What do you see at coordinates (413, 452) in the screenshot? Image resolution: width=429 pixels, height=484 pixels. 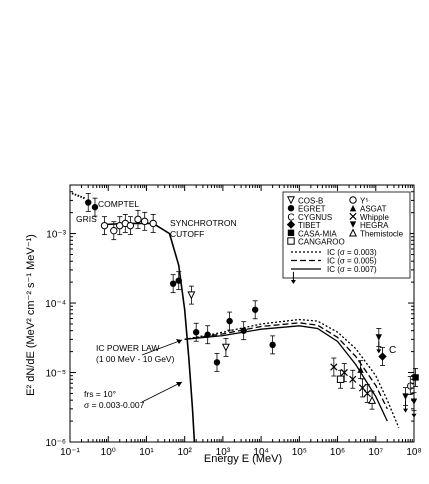 I see `x-tick-label: 10⁸` at bounding box center [413, 452].